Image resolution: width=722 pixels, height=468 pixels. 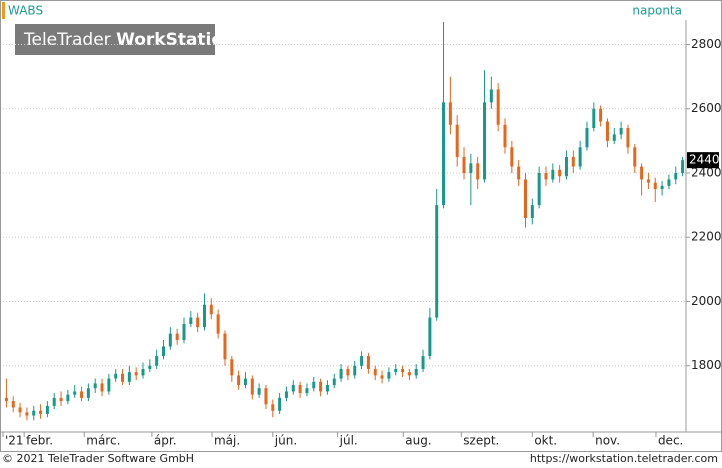 I want to click on watermark-box, so click(x=115, y=39).